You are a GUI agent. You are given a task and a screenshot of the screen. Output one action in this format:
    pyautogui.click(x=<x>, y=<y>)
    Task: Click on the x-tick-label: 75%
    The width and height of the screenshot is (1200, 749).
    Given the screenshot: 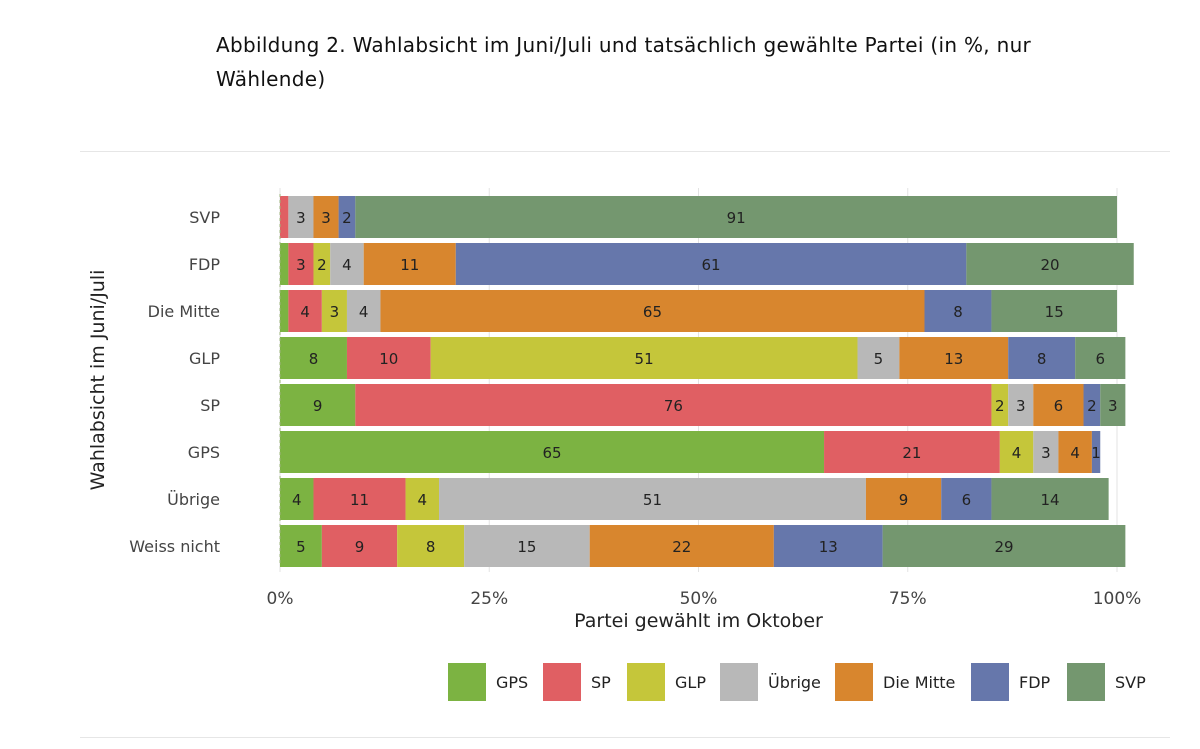 What is the action you would take?
    pyautogui.click(x=908, y=599)
    